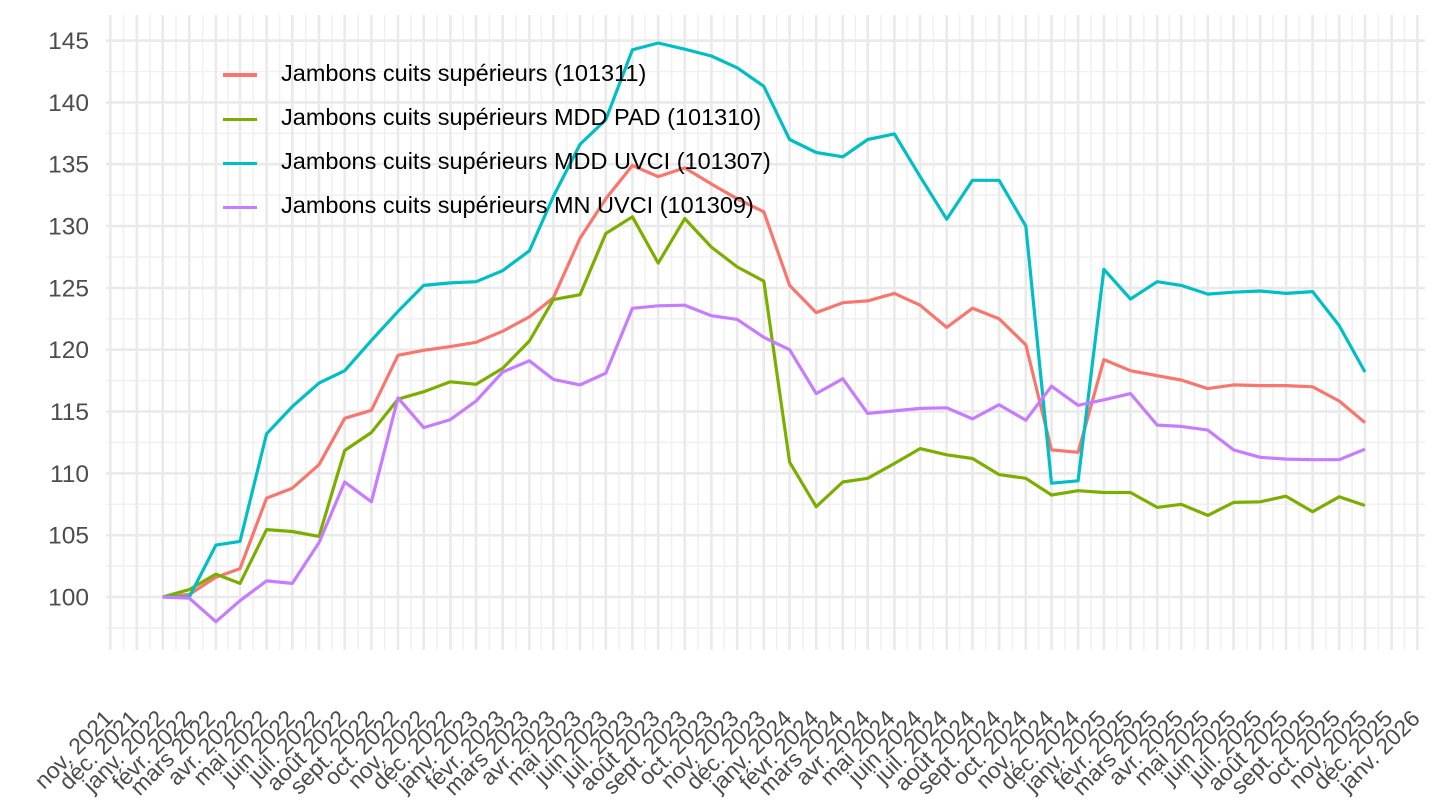 The image size is (1440, 810). Describe the element at coordinates (68, 598) in the screenshot. I see `svg-text: 100` at that location.